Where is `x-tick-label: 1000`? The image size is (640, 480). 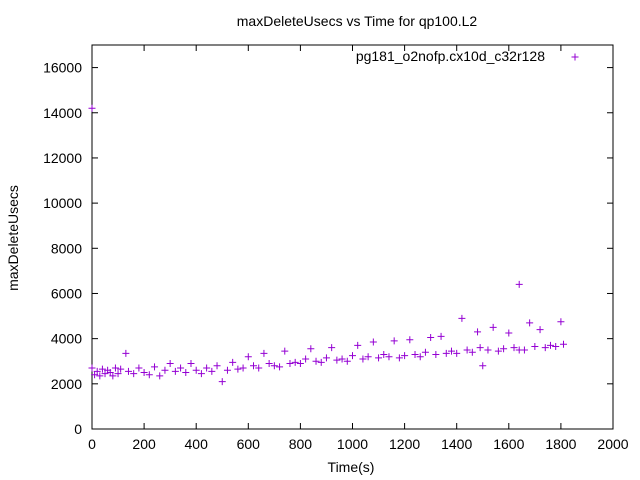 x-tick-label: 1000 is located at coordinates (352, 444).